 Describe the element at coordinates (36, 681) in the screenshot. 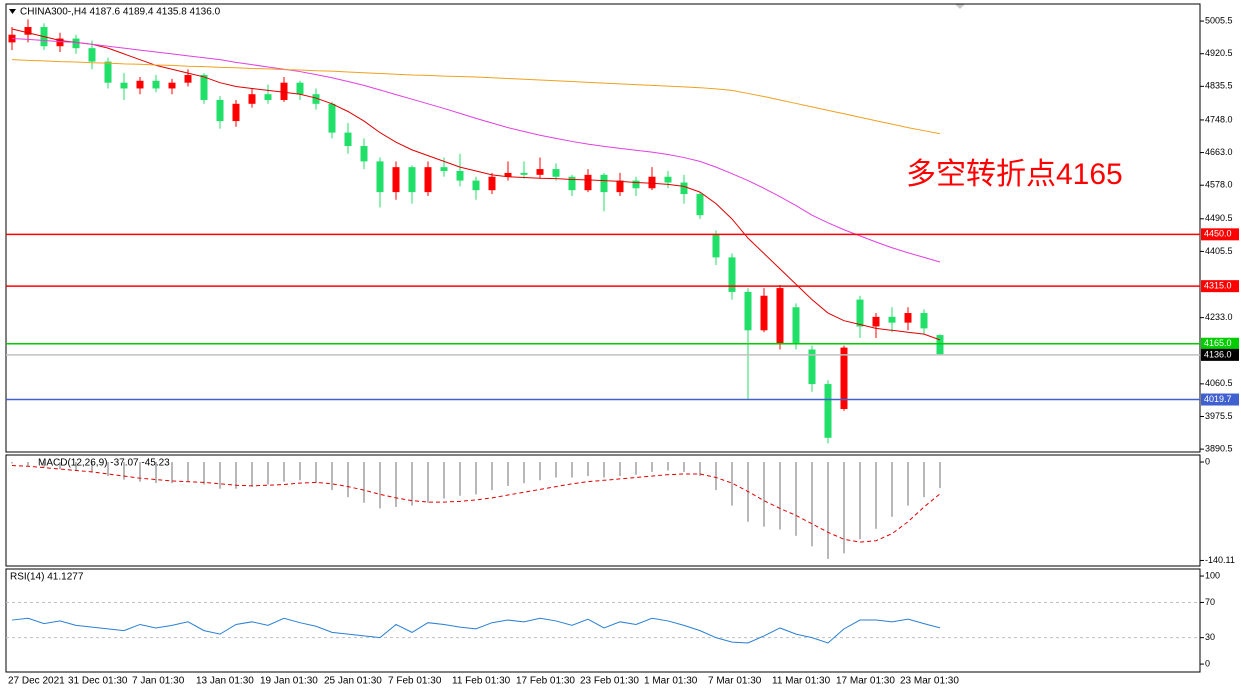

I see `x-tick-label: 27 Dec 2021` at that location.